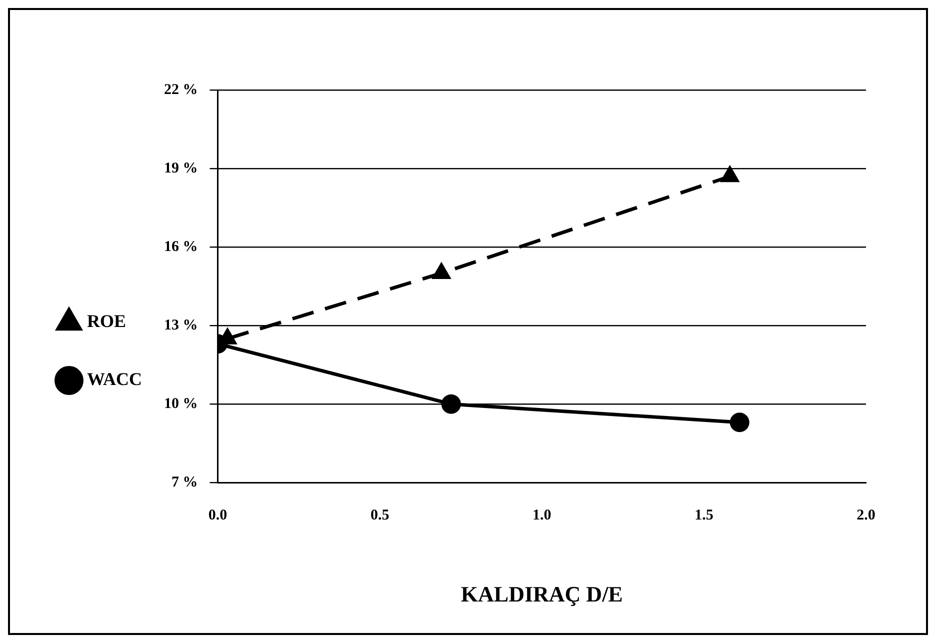 This screenshot has width=936, height=643. Describe the element at coordinates (866, 515) in the screenshot. I see `x-tick-label: 2.0` at that location.